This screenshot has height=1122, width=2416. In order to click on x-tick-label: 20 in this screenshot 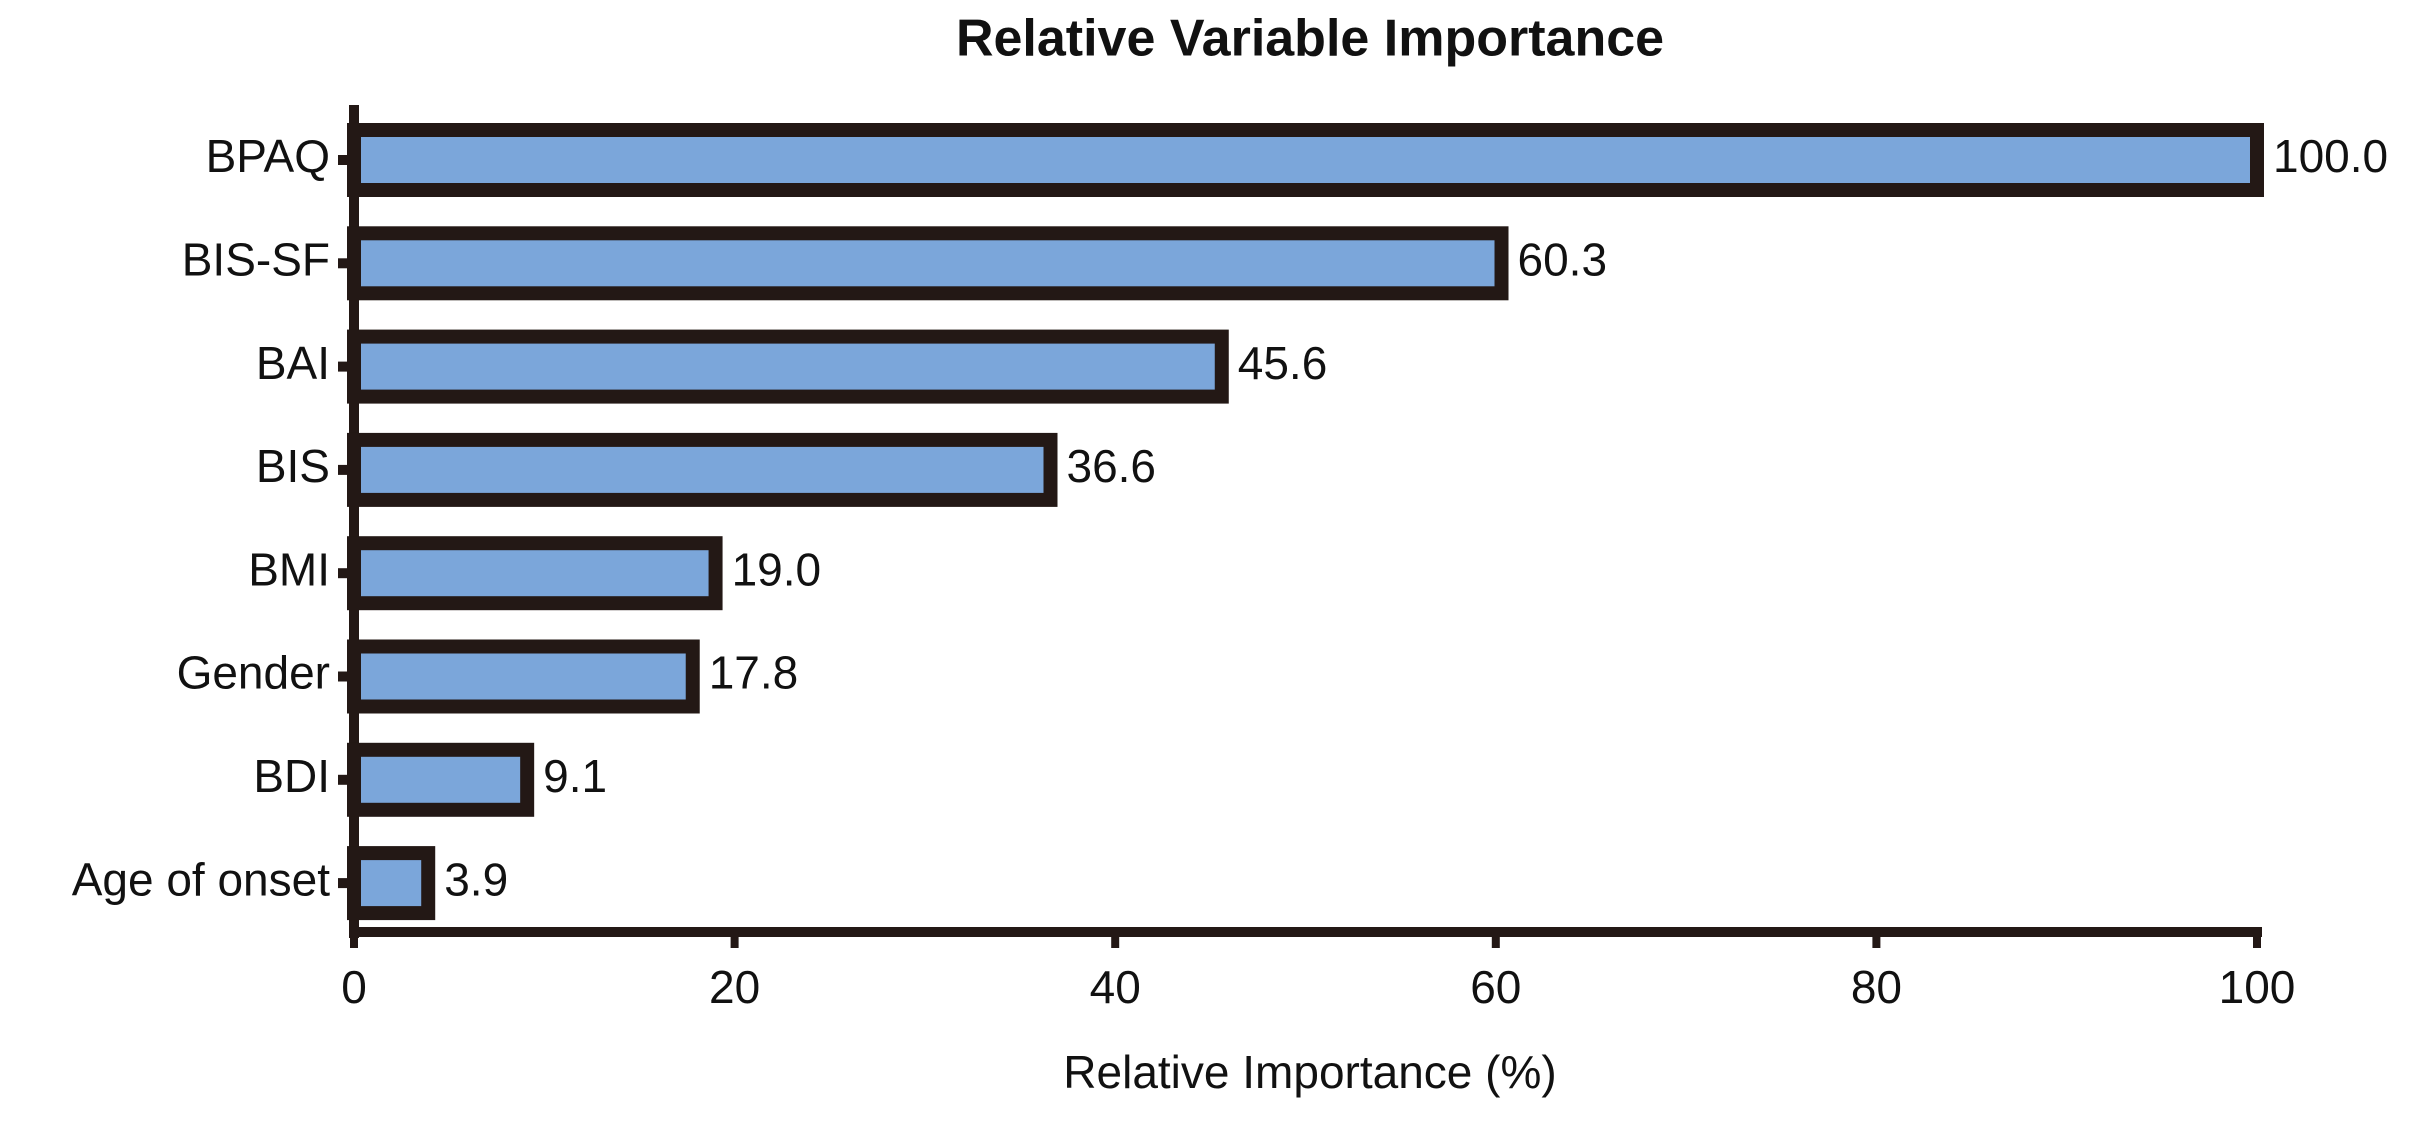, I will do `click(734, 987)`.